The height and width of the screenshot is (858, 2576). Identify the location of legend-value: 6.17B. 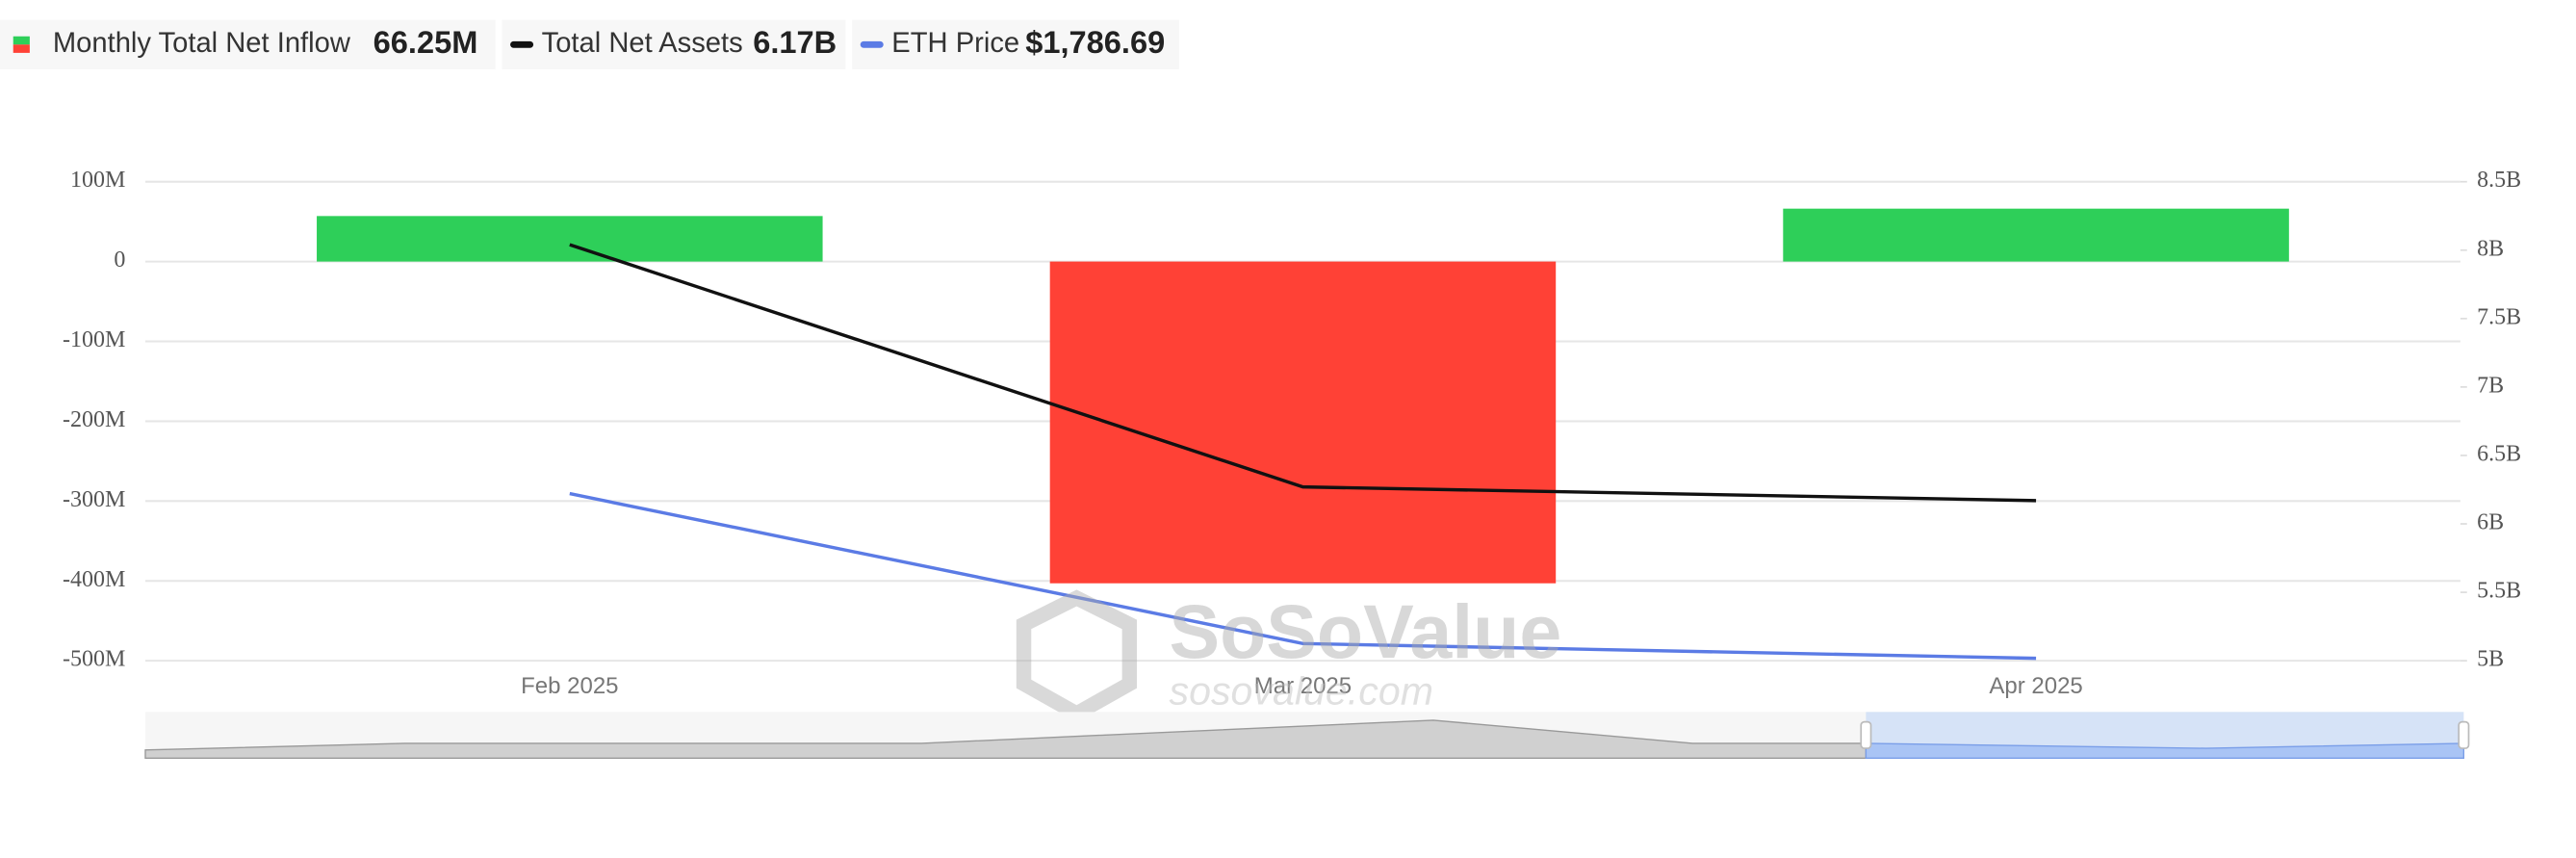
(795, 42).